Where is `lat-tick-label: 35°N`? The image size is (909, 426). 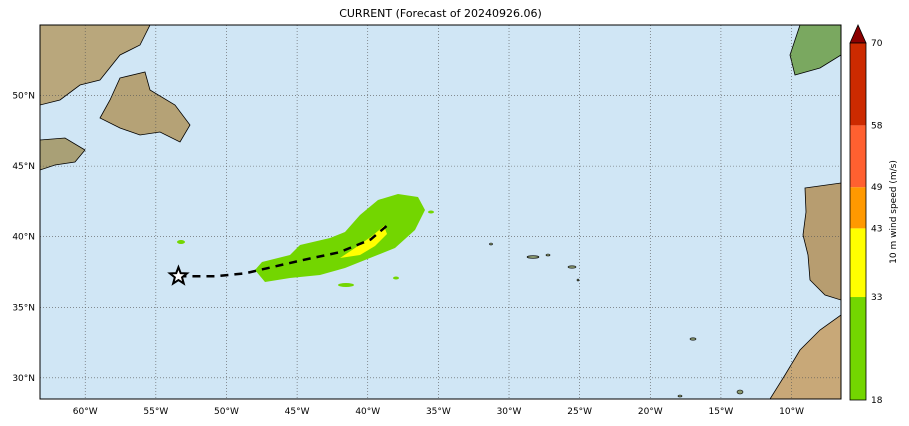 lat-tick-label: 35°N is located at coordinates (23, 308).